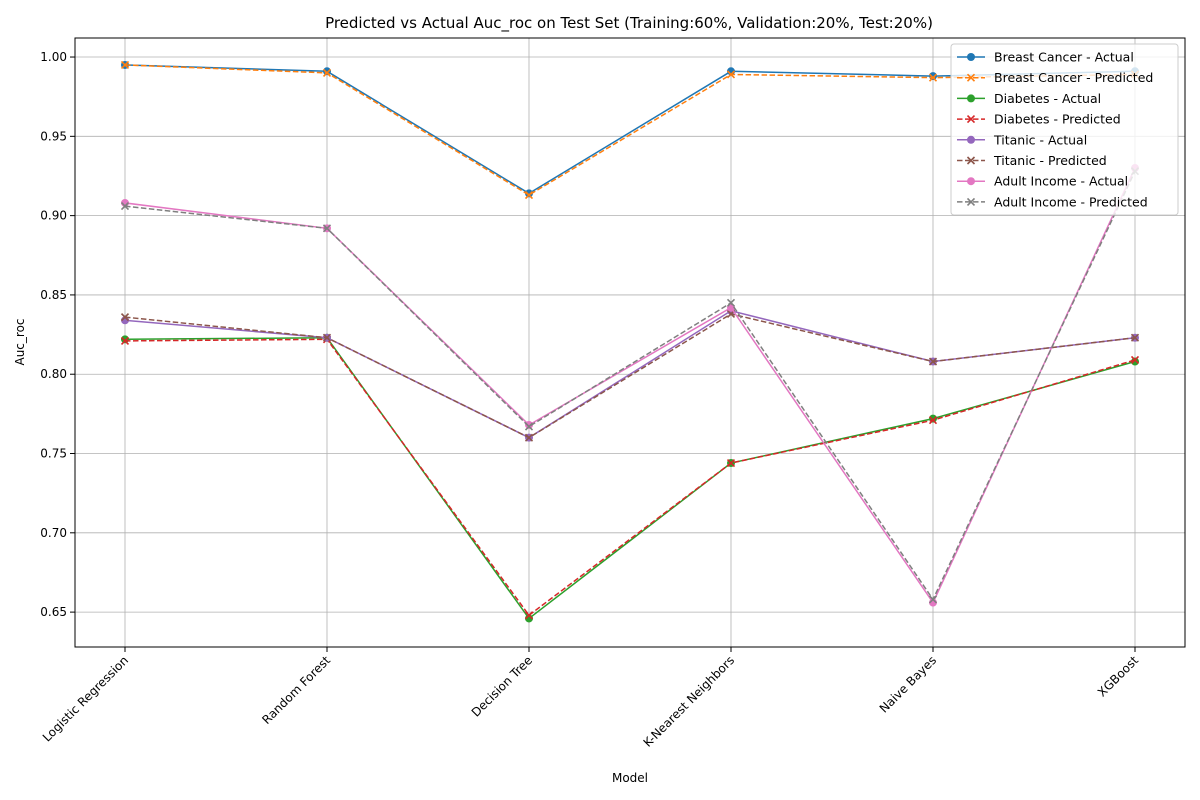 This screenshot has height=800, width=1200. I want to click on y-axis-title: Auc_roc, so click(20, 341).